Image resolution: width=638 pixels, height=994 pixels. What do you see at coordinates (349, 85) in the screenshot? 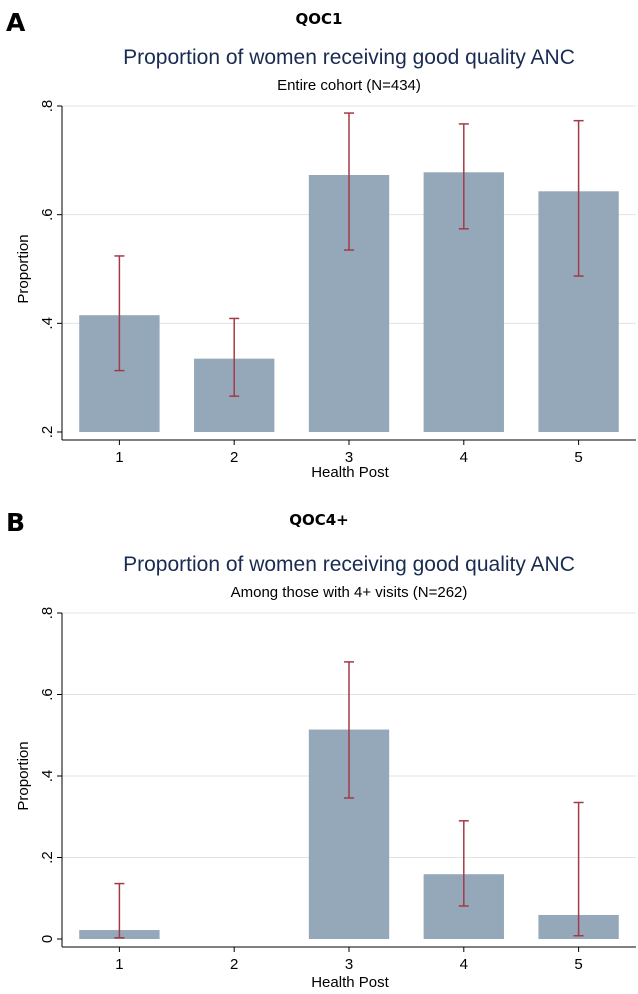
I see `chart-subtitle: Entire cohort (N=434)` at bounding box center [349, 85].